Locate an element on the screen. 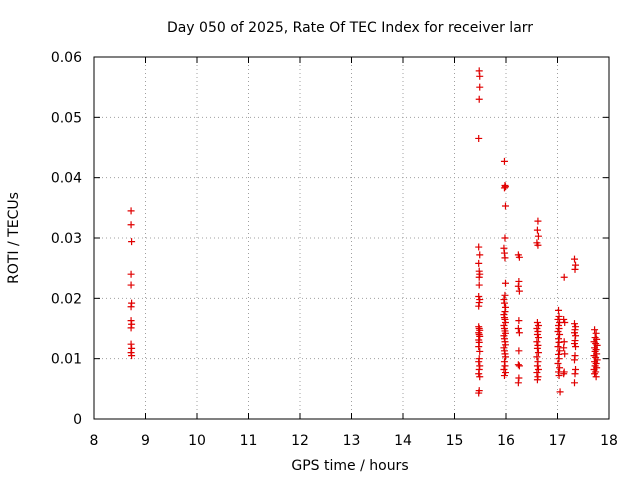 The image size is (640, 480). x-tick-label: 18 is located at coordinates (609, 441).